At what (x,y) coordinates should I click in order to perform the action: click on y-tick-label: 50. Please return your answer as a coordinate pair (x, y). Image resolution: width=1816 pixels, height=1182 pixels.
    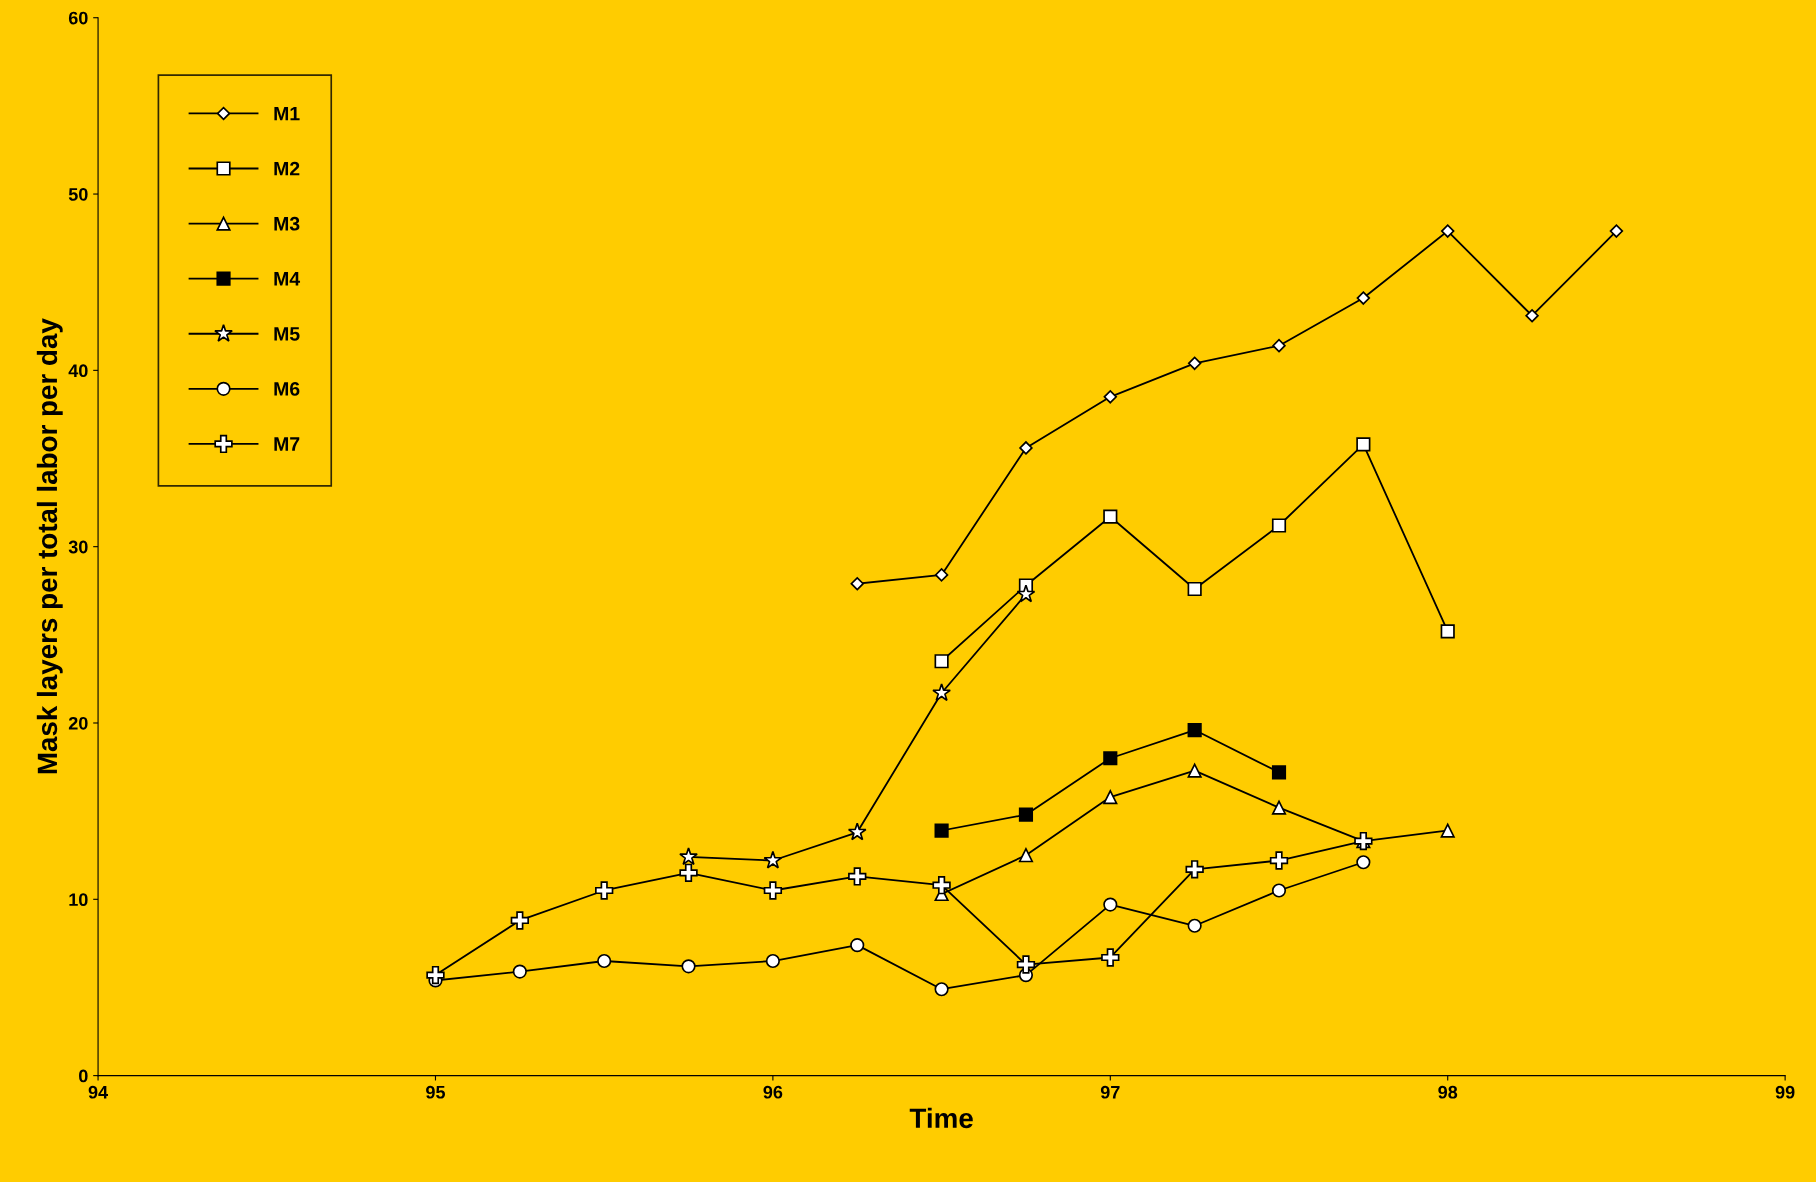
    Looking at the image, I should click on (78, 194).